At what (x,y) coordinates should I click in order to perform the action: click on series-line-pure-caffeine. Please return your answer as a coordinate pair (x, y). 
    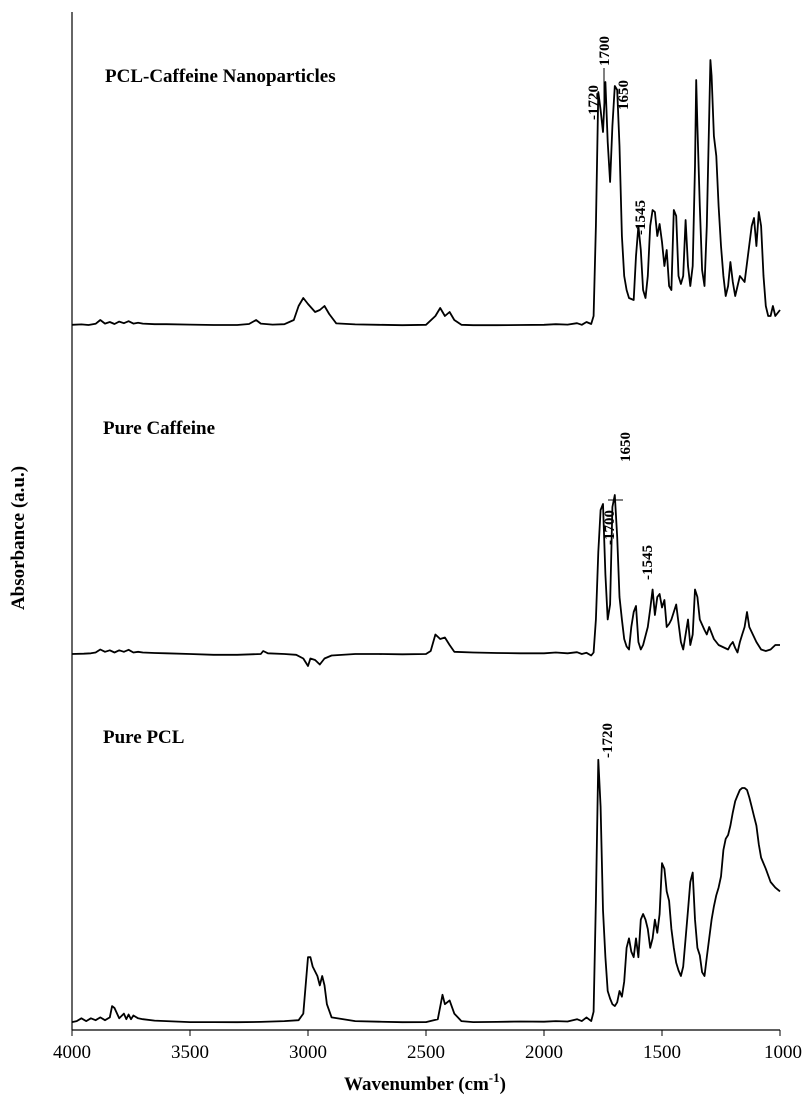
    Looking at the image, I should click on (425, 580).